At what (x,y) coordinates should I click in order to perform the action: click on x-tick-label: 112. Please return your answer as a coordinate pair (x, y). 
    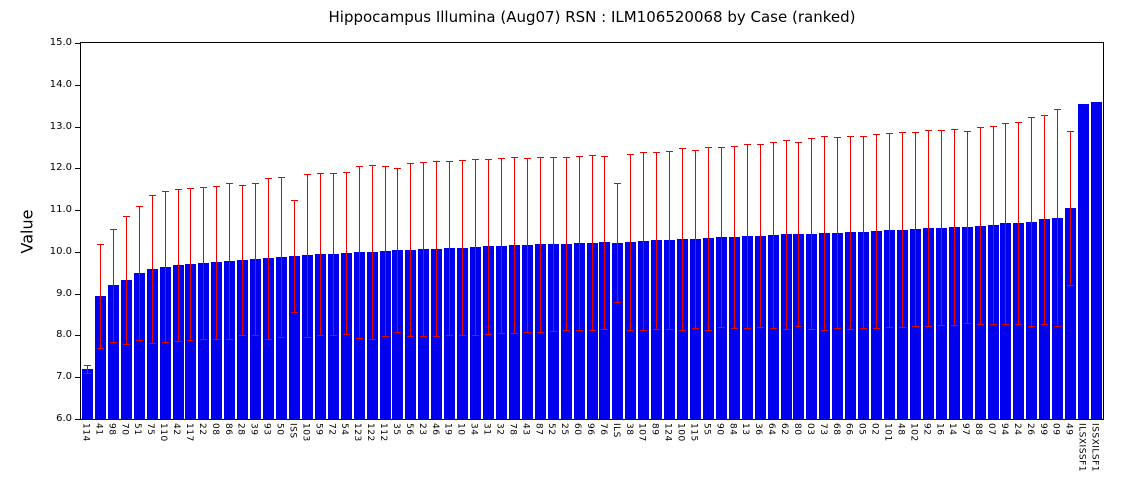
    Looking at the image, I should click on (383, 432).